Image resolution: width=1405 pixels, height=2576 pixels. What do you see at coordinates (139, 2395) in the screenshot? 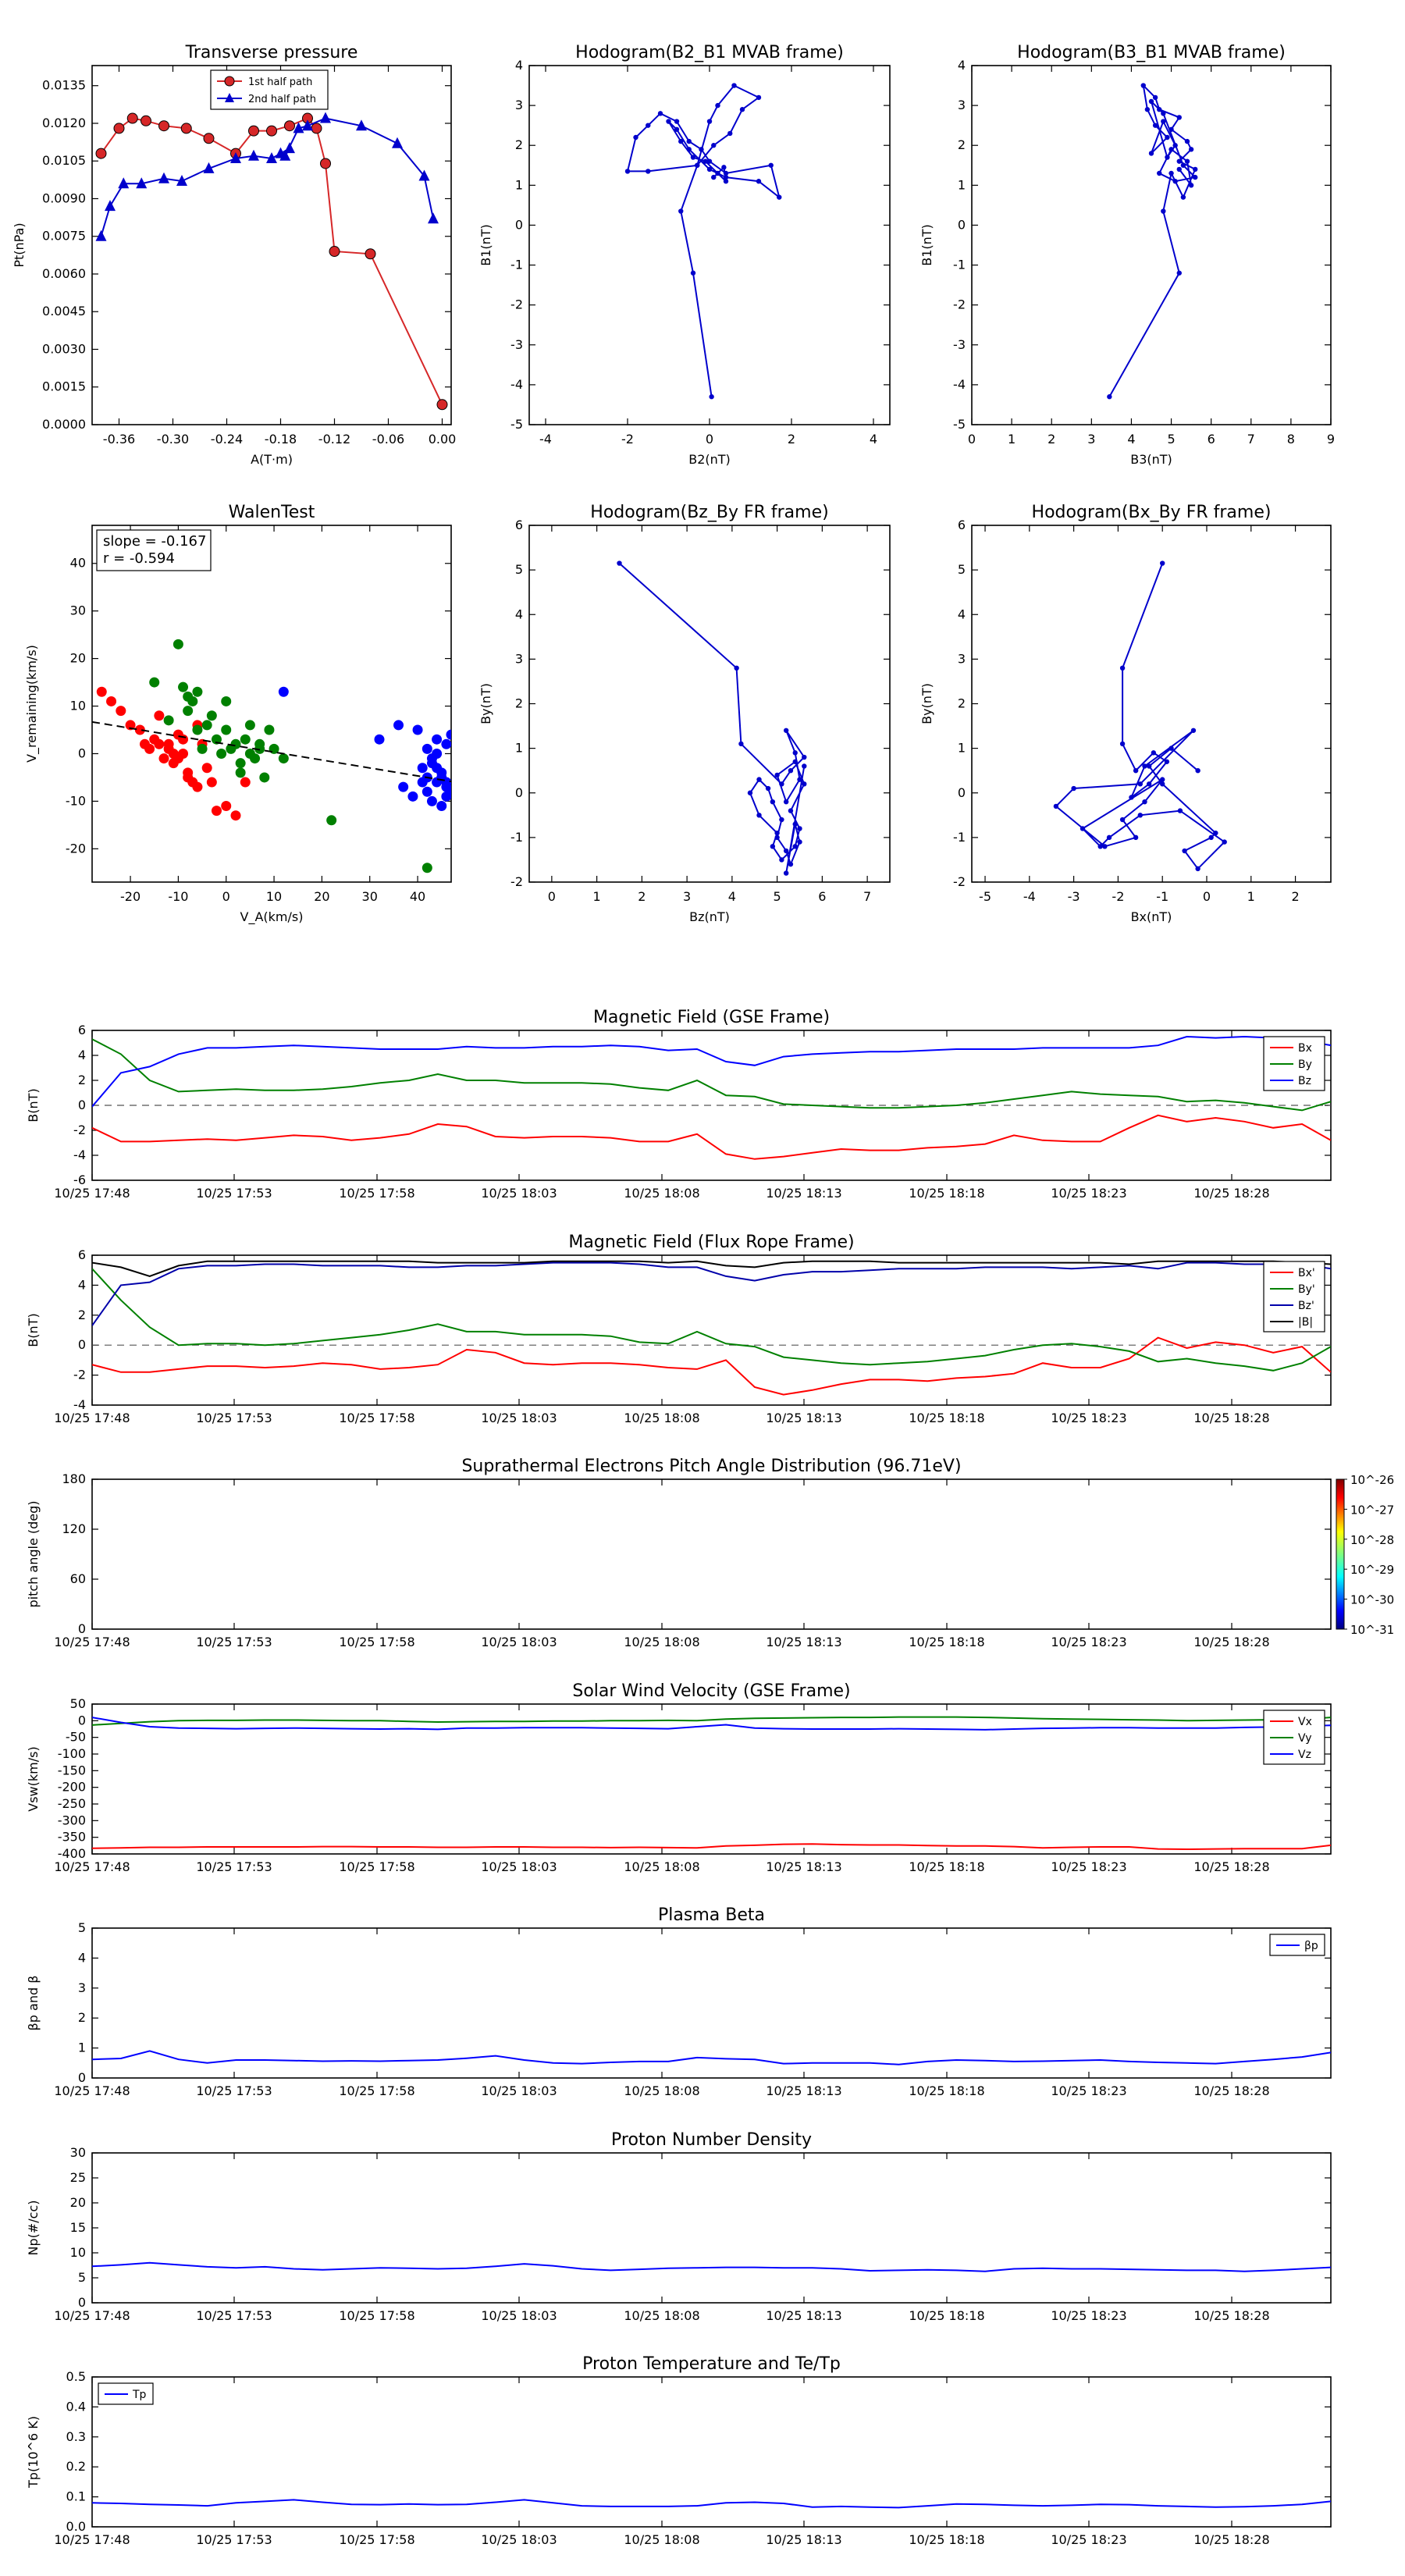
I see `legend-label: Tp` at bounding box center [139, 2395].